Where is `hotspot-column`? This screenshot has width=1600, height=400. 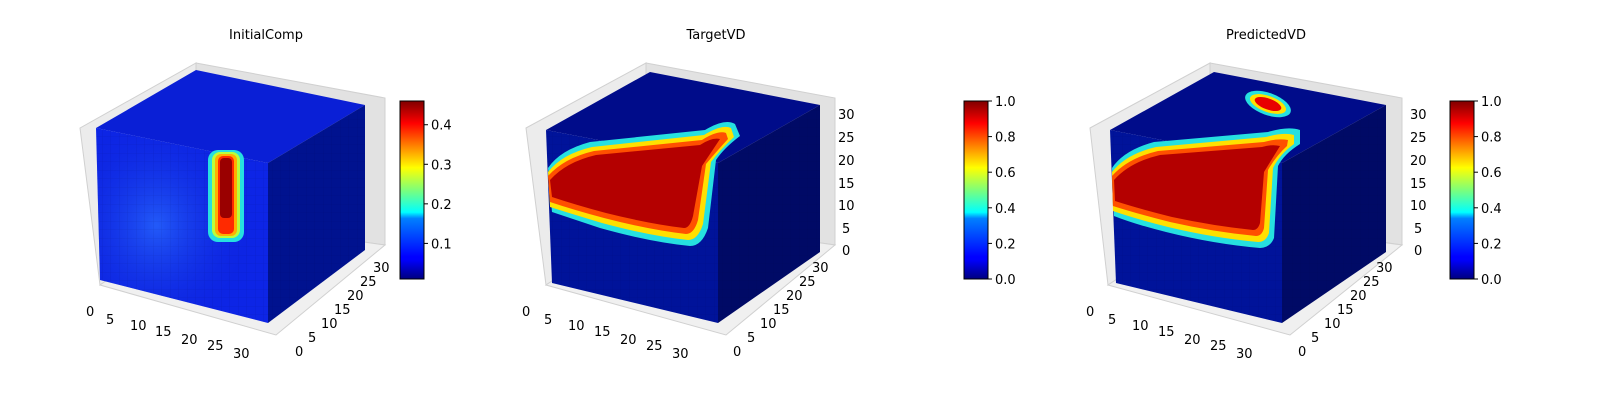 hotspot-column is located at coordinates (226, 196).